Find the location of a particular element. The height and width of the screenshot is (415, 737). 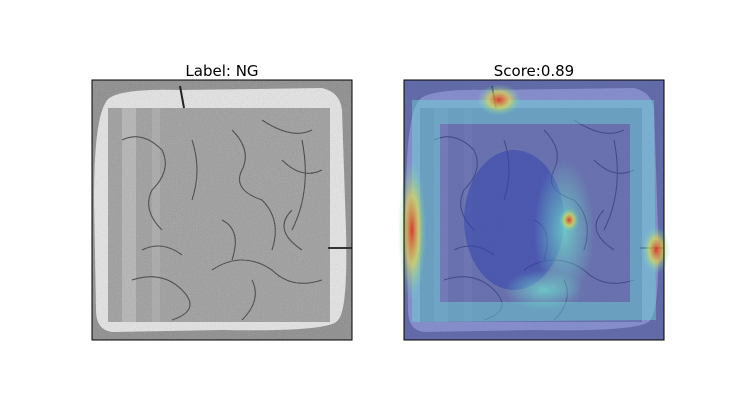

panel-title: Score:0.89 is located at coordinates (534, 71).